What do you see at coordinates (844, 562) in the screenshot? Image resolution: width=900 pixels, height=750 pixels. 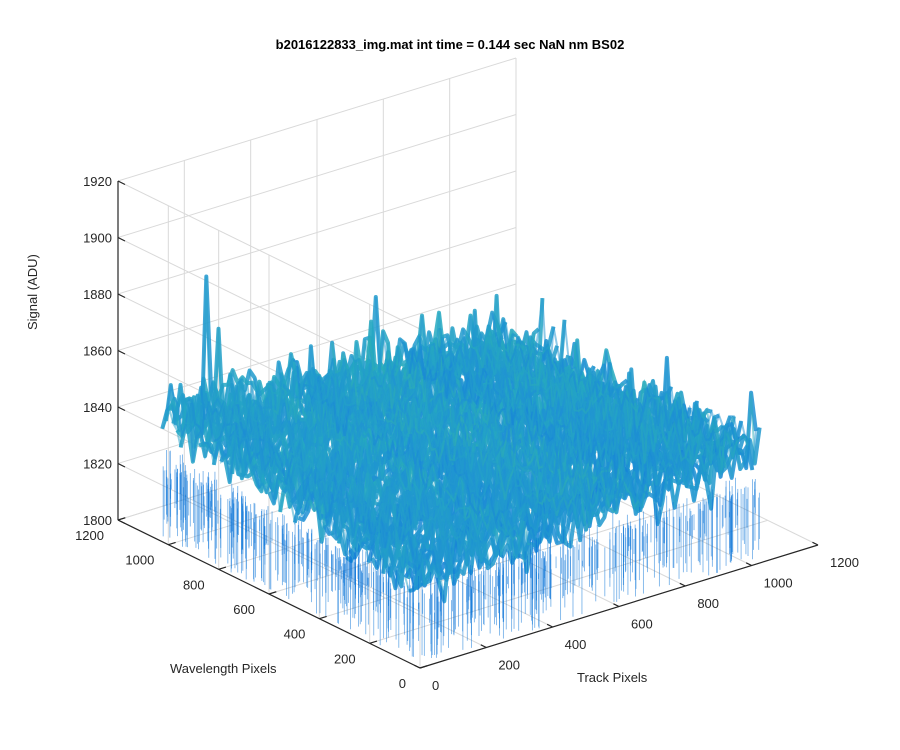 I see `x-tick-label: 1200` at bounding box center [844, 562].